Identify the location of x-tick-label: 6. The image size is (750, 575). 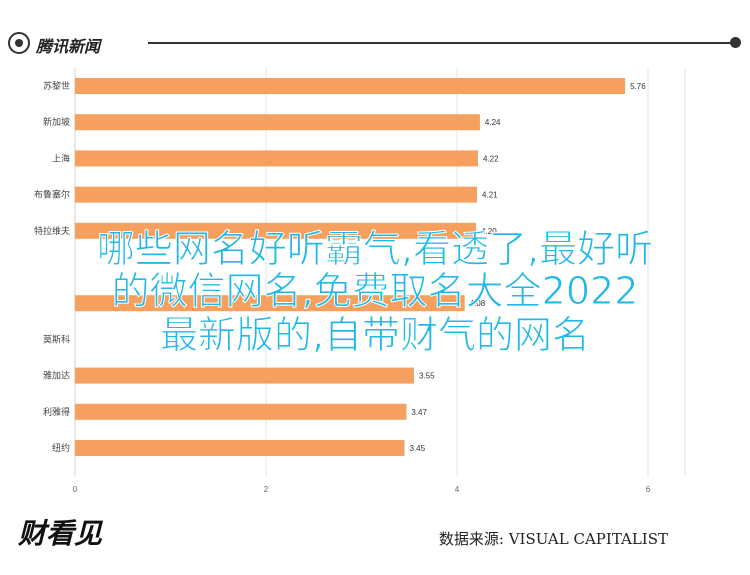
(648, 489).